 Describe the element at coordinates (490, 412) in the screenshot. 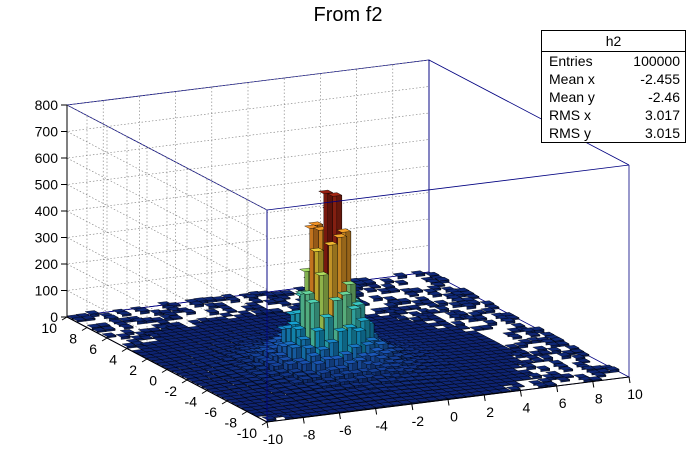

I see `x-tick-label: 2` at that location.